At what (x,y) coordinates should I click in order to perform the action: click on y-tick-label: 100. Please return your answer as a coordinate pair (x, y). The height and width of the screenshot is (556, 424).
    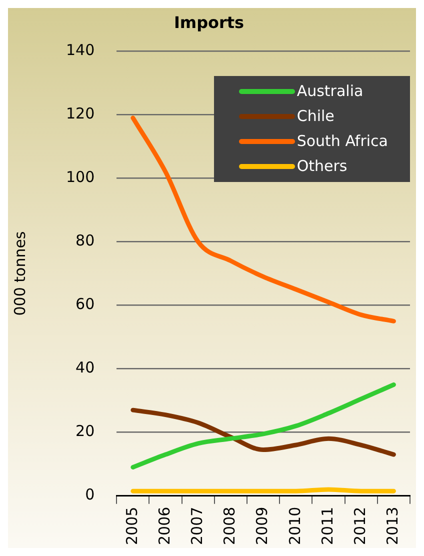
    Looking at the image, I should click on (80, 177).